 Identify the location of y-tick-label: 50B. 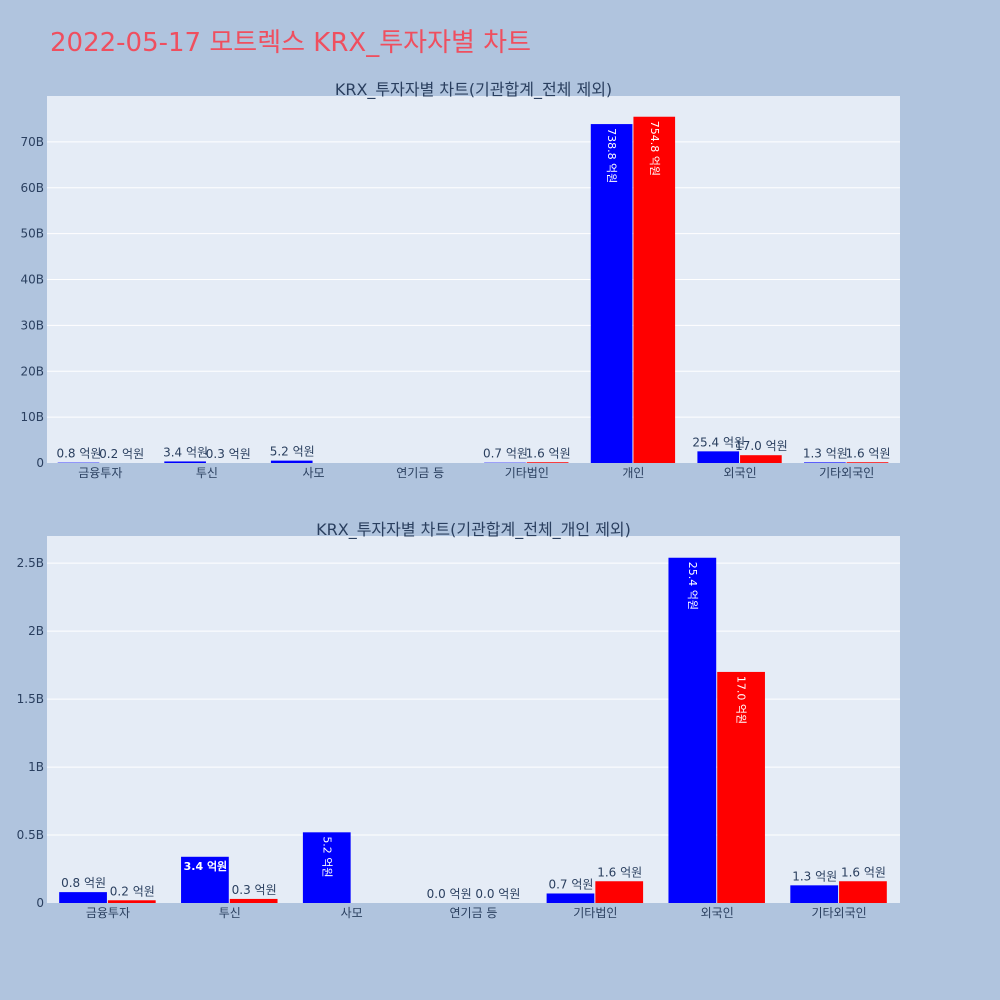
(32, 234).